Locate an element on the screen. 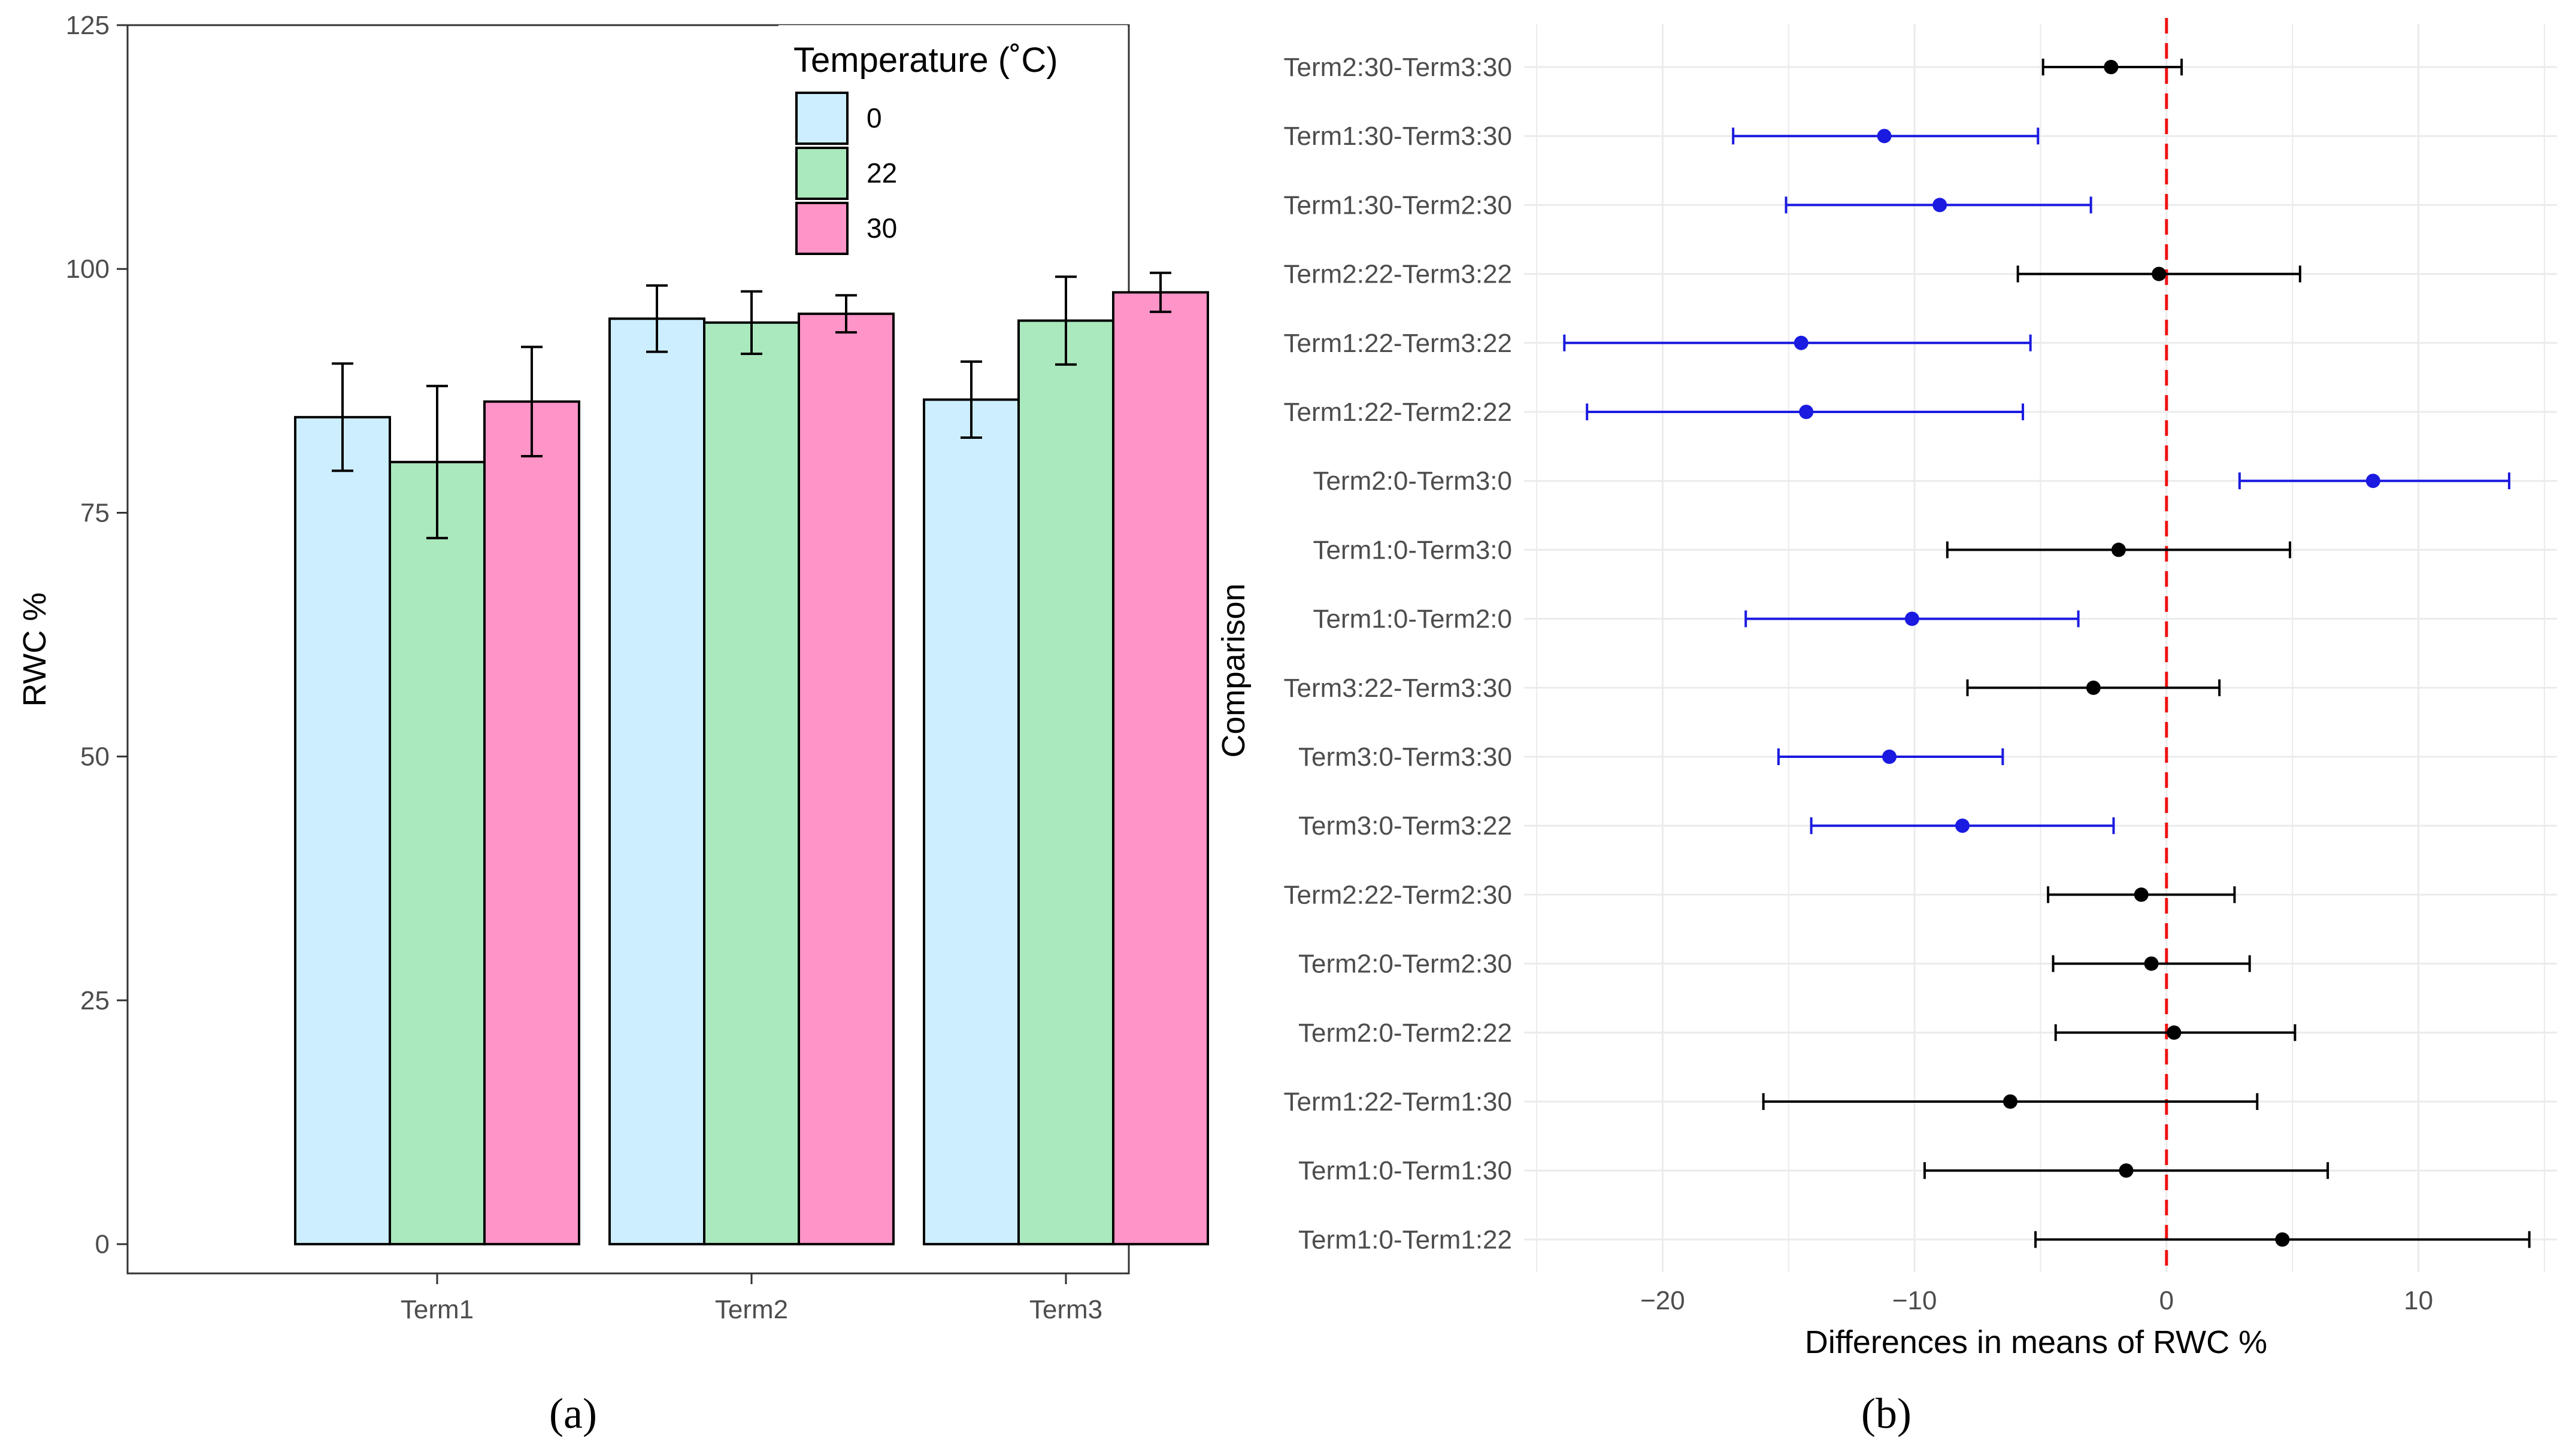 Image resolution: width=2569 pixels, height=1456 pixels. legend-label: 30 is located at coordinates (882, 229).